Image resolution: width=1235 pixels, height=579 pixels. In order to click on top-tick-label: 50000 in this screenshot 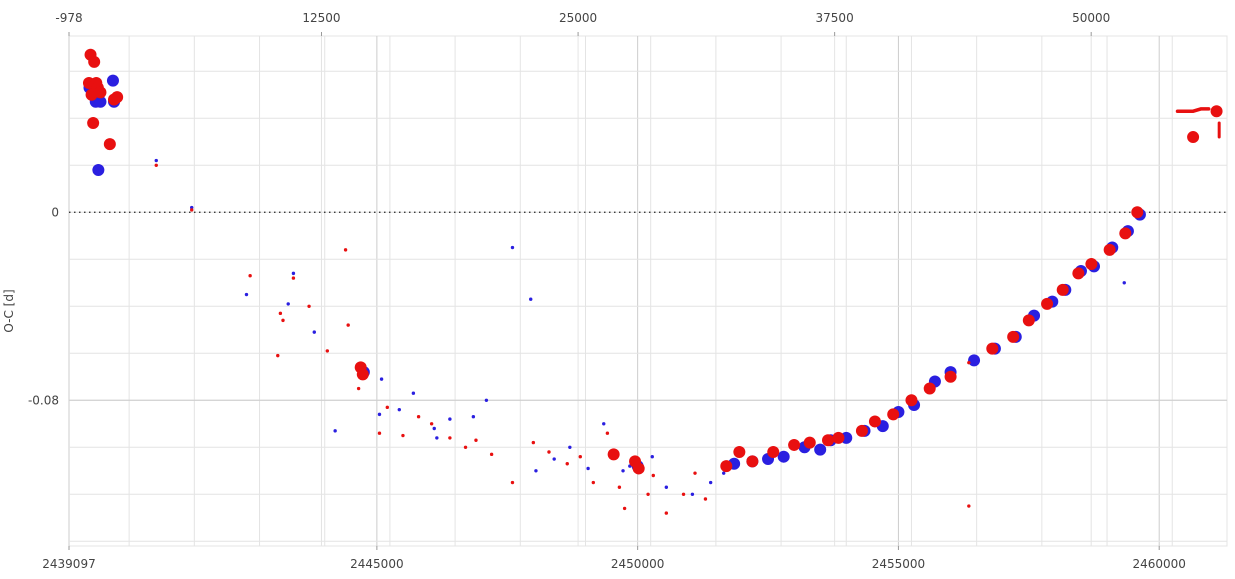, I will do `click(1091, 18)`.